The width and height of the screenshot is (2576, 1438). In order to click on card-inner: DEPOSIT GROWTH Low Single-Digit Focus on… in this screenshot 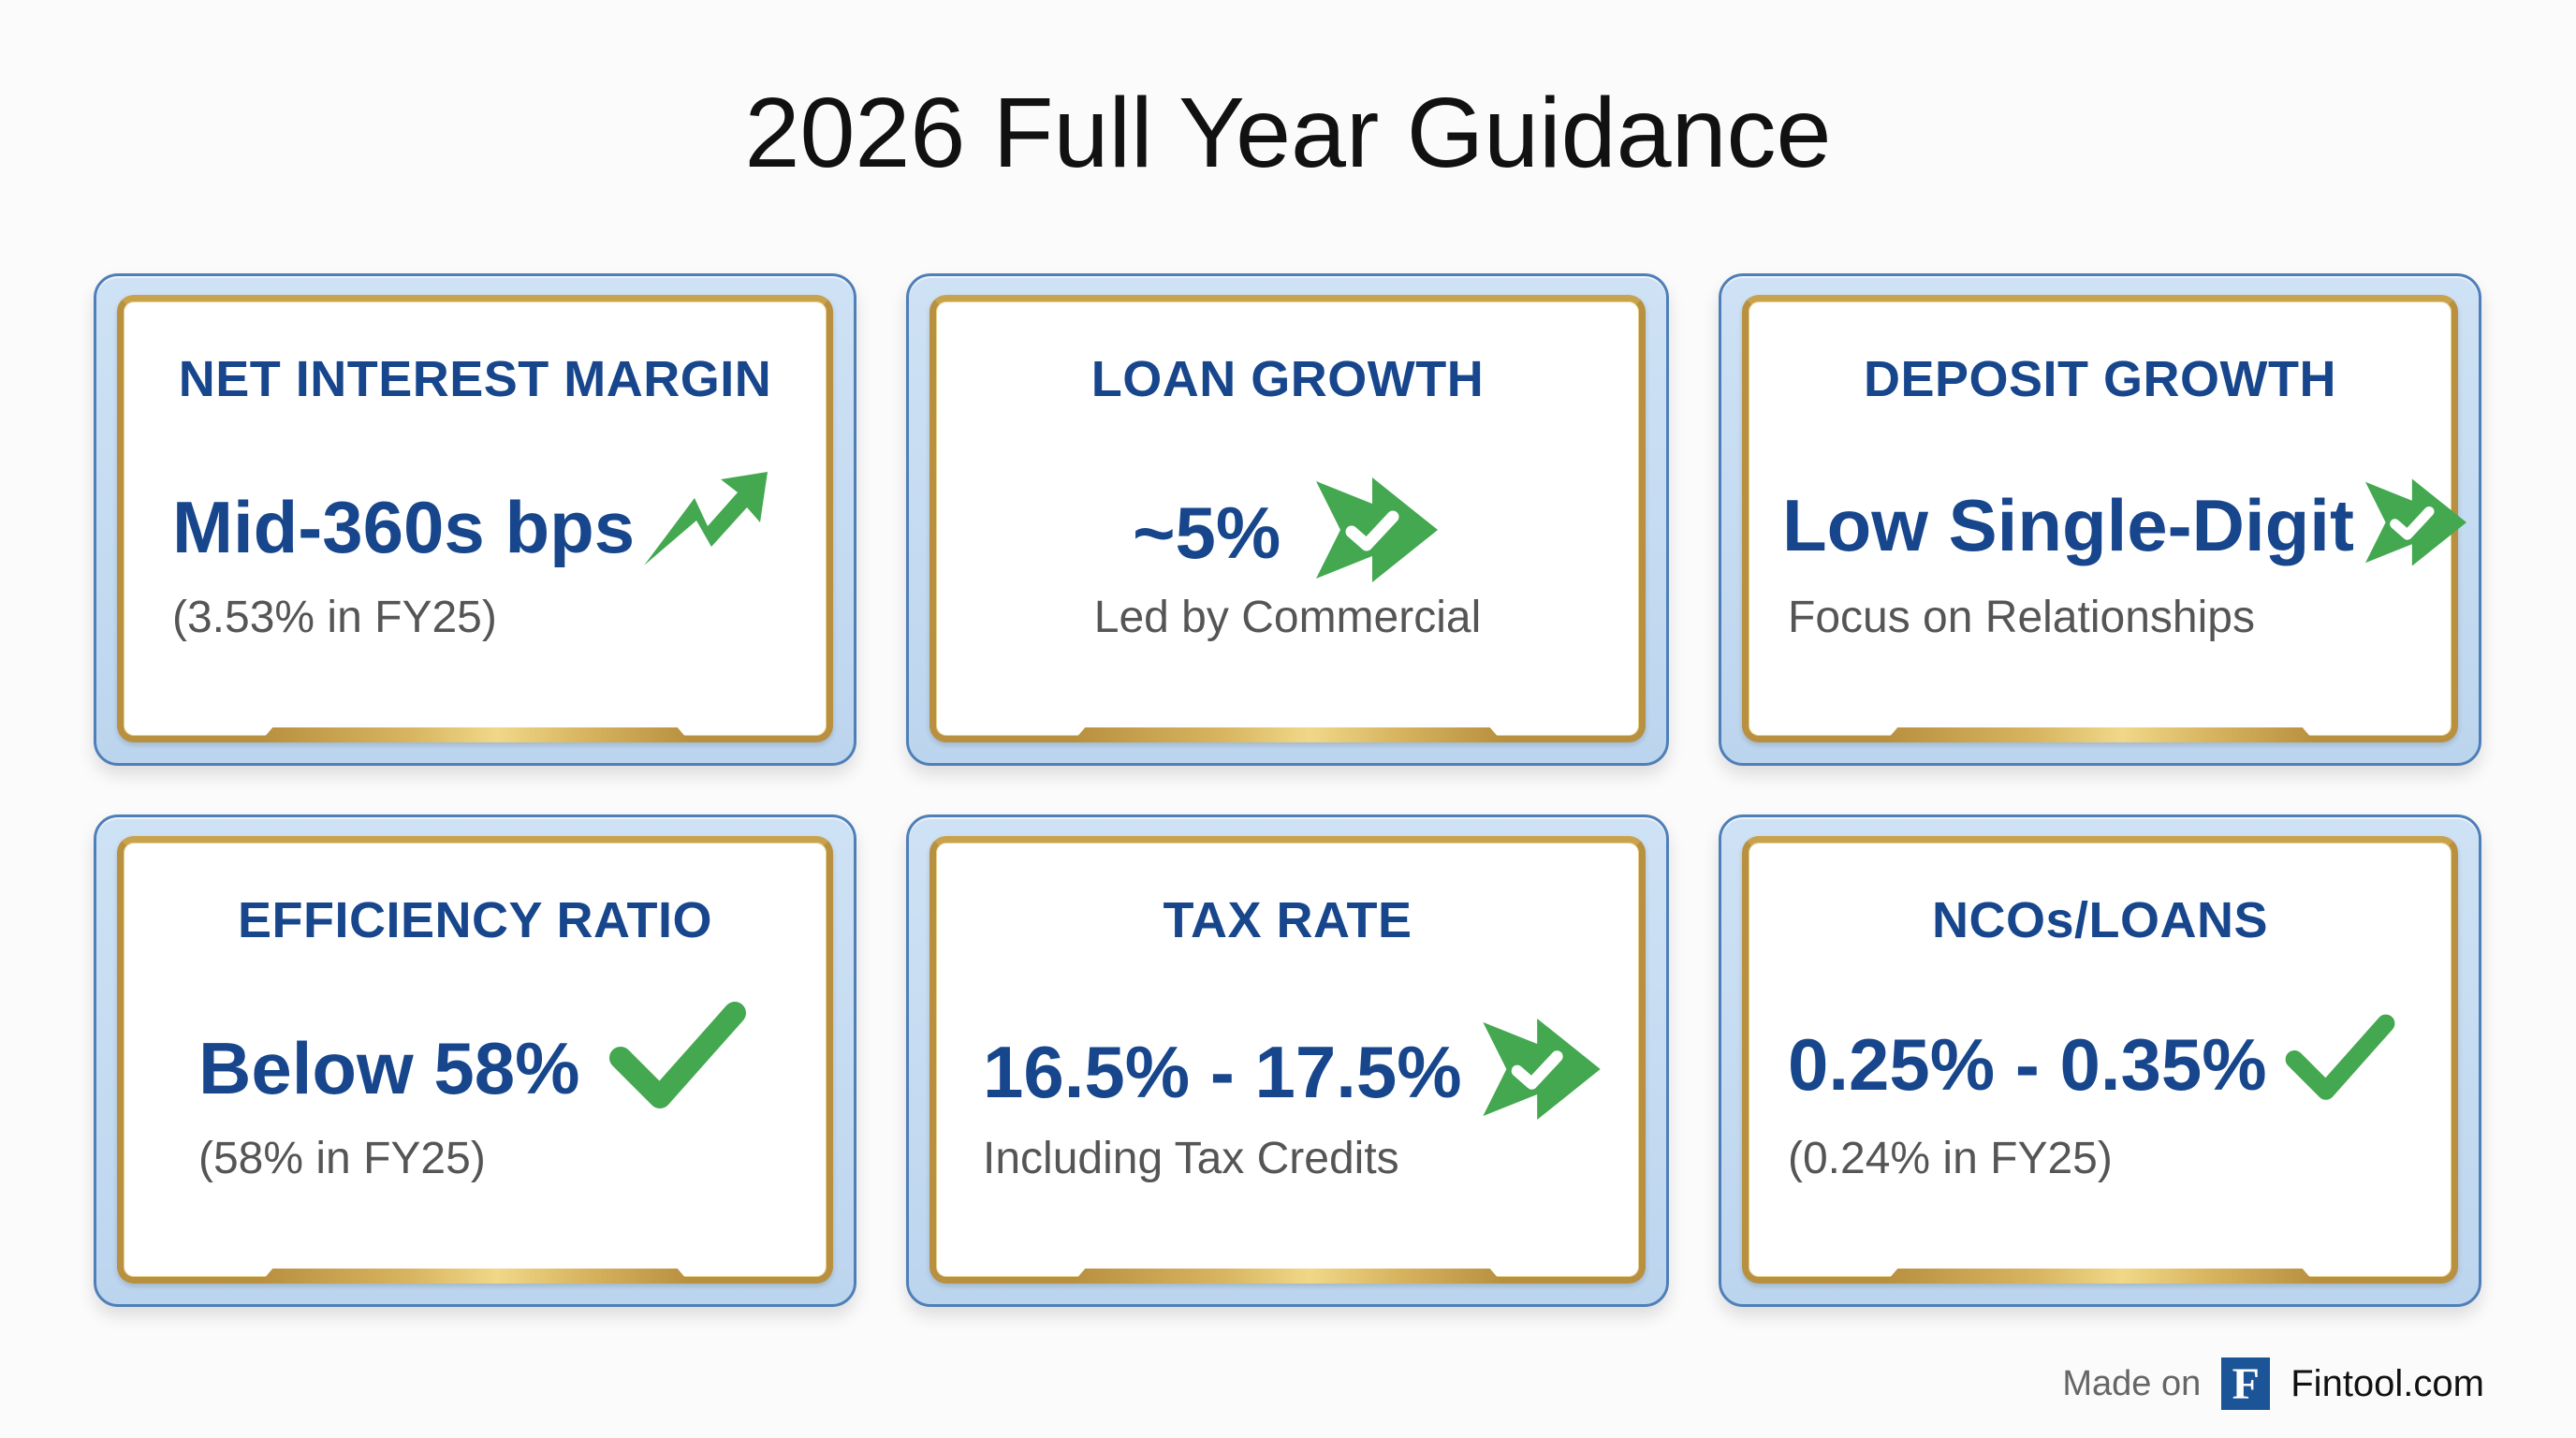, I will do `click(2104, 518)`.